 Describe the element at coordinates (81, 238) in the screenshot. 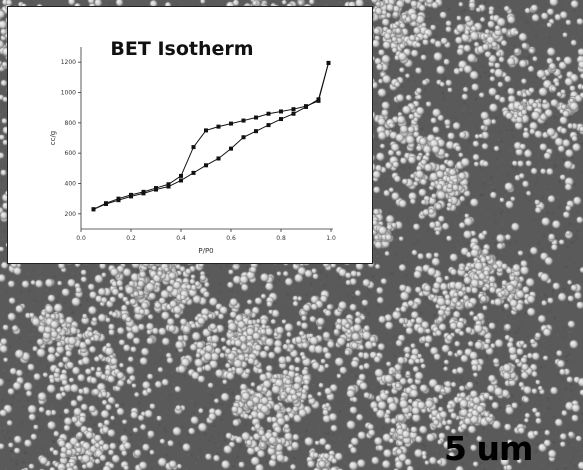

I see `x-tick-label: 0.0` at that location.